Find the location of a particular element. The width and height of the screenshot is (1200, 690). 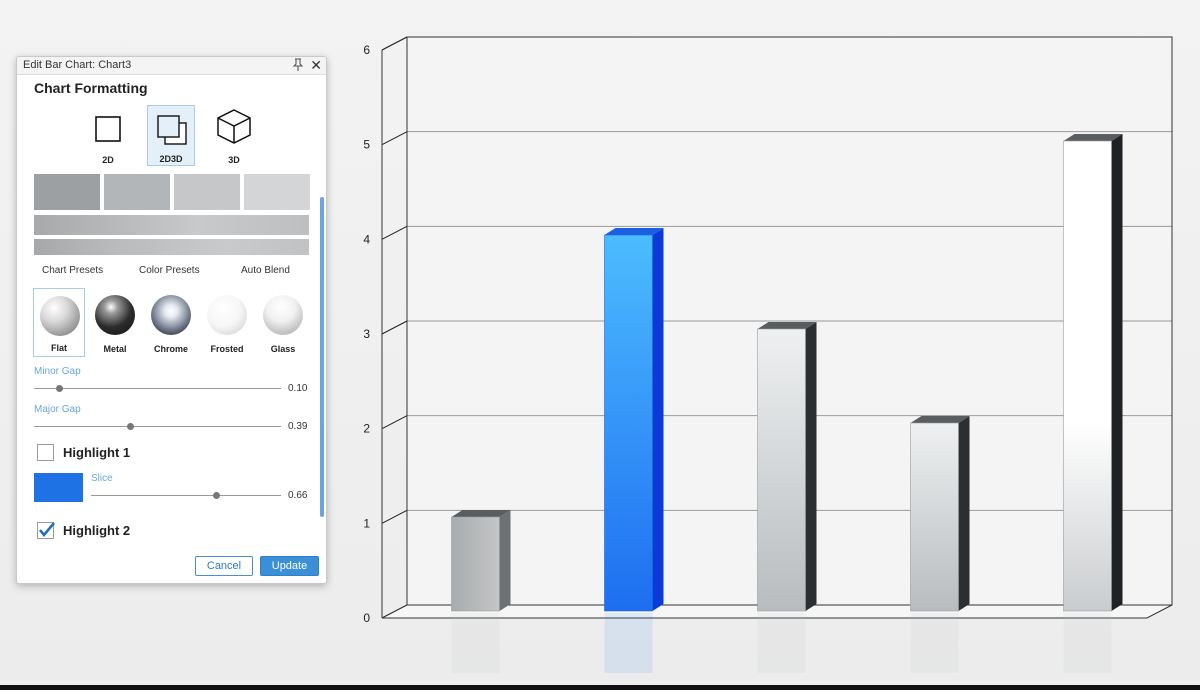

cube-icon is located at coordinates (234, 126).